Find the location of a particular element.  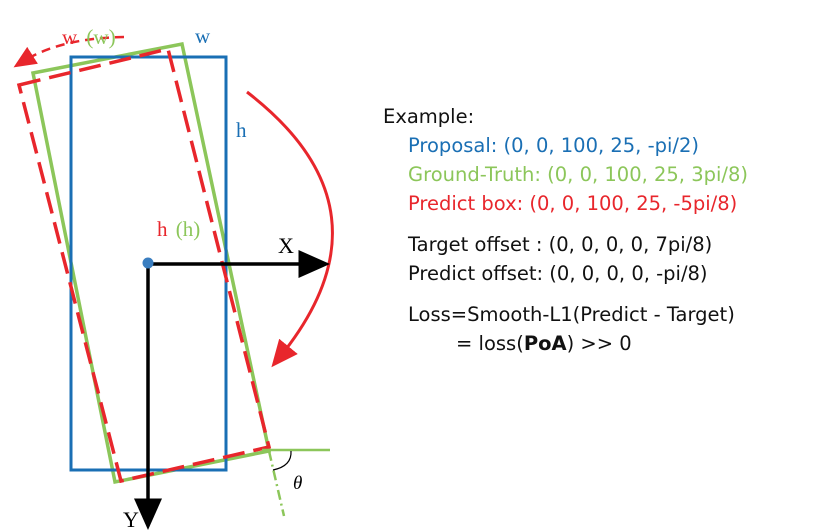

loss-suffix: ) >> 0 is located at coordinates (599, 343).